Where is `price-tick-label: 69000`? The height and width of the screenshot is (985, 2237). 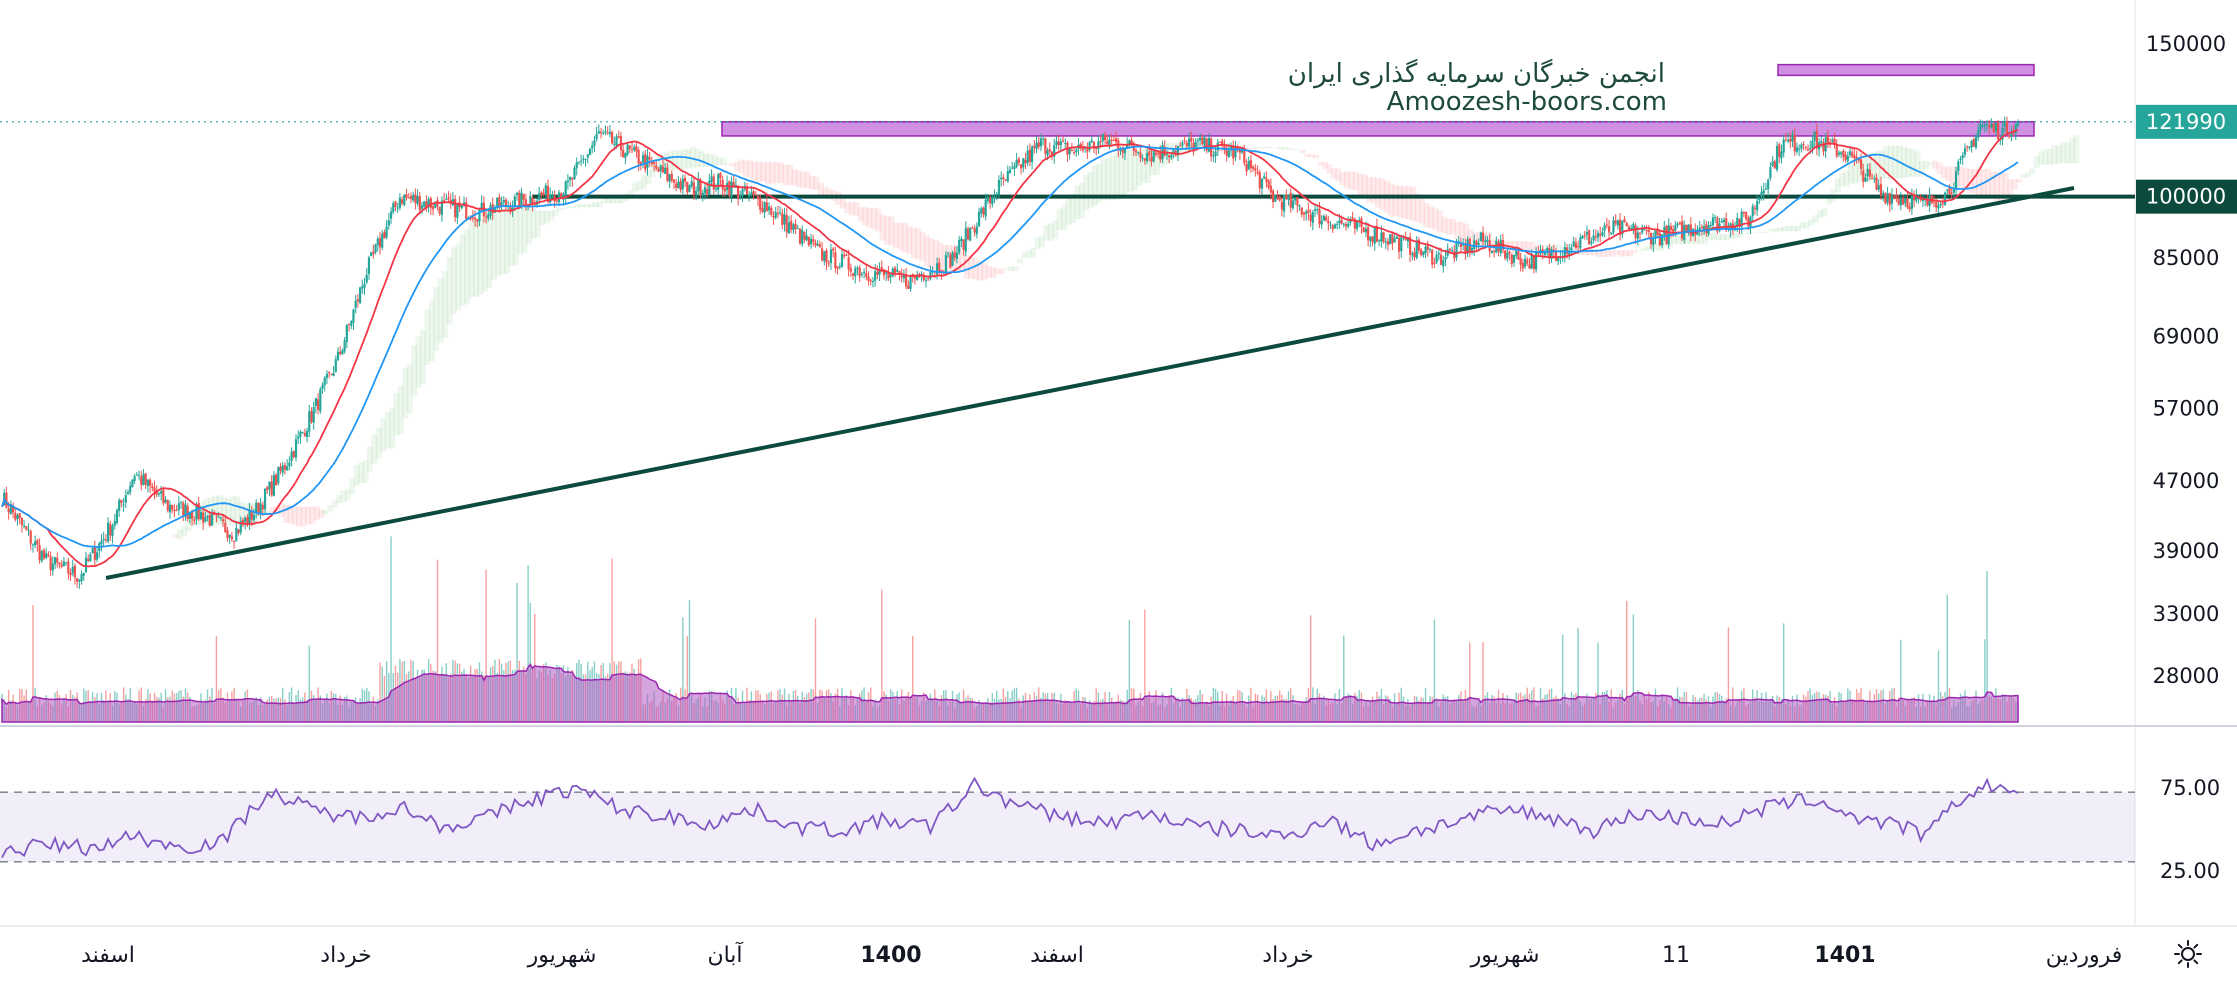 price-tick-label: 69000 is located at coordinates (2186, 336).